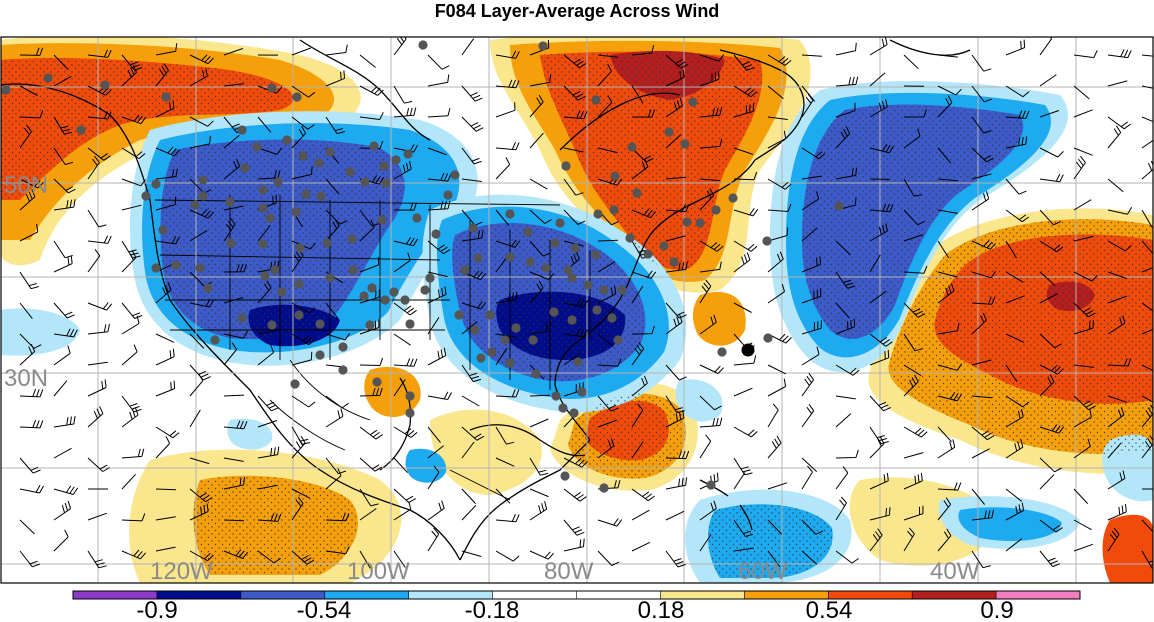 The width and height of the screenshot is (1154, 622). I want to click on lat-label-30n: 30N, so click(26, 378).